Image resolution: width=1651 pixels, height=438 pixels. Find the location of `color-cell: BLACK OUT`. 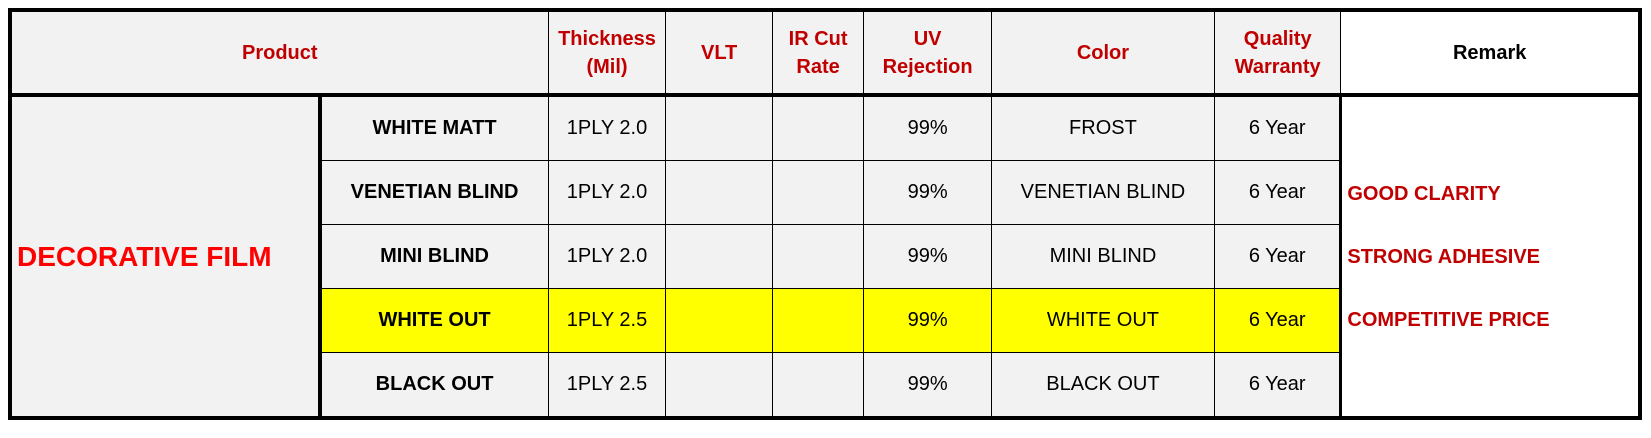

color-cell: BLACK OUT is located at coordinates (1103, 385).